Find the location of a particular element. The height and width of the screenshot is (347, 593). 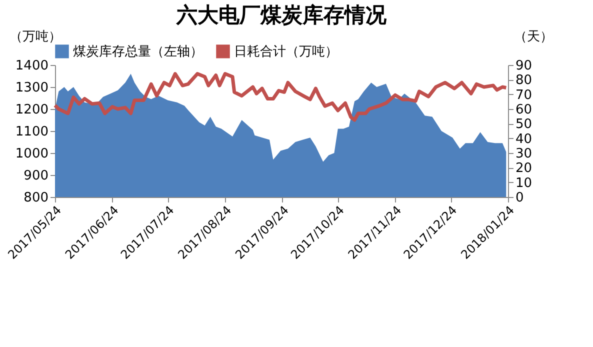

y-axis-title: （万吨） is located at coordinates (36, 37).